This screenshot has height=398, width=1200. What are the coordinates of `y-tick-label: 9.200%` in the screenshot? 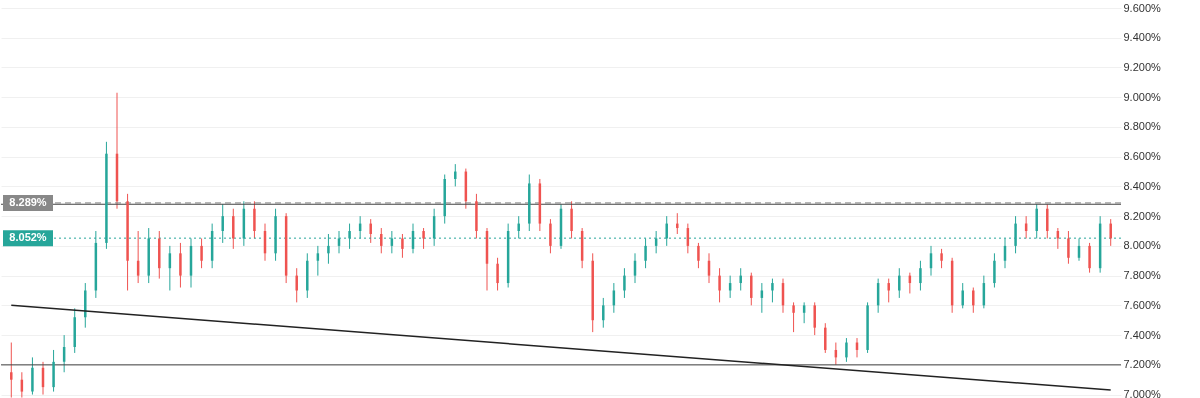 It's located at (1142, 66).